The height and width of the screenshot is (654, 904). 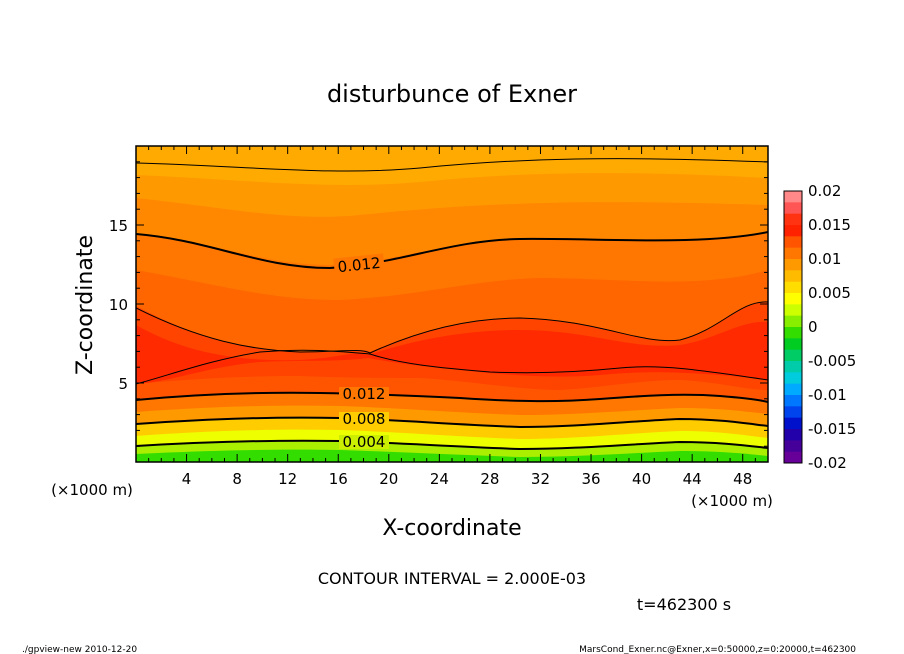 What do you see at coordinates (641, 479) in the screenshot?
I see `x-tick-label: 40` at bounding box center [641, 479].